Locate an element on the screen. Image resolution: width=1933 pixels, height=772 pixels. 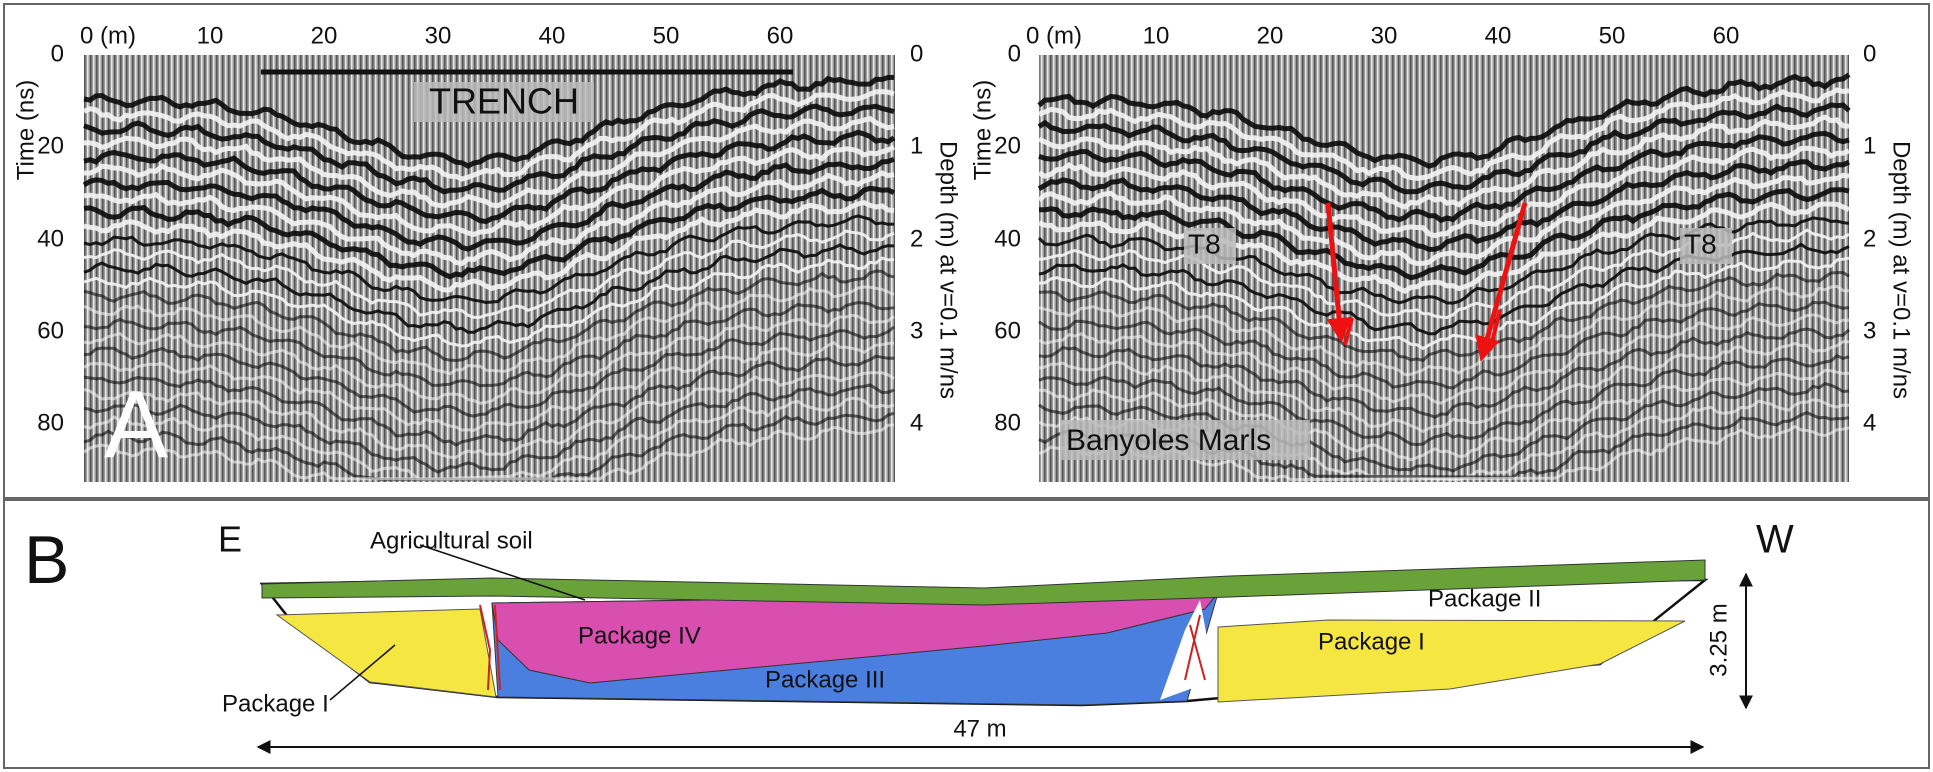
height-label: 3.25 m is located at coordinates (1718, 639).